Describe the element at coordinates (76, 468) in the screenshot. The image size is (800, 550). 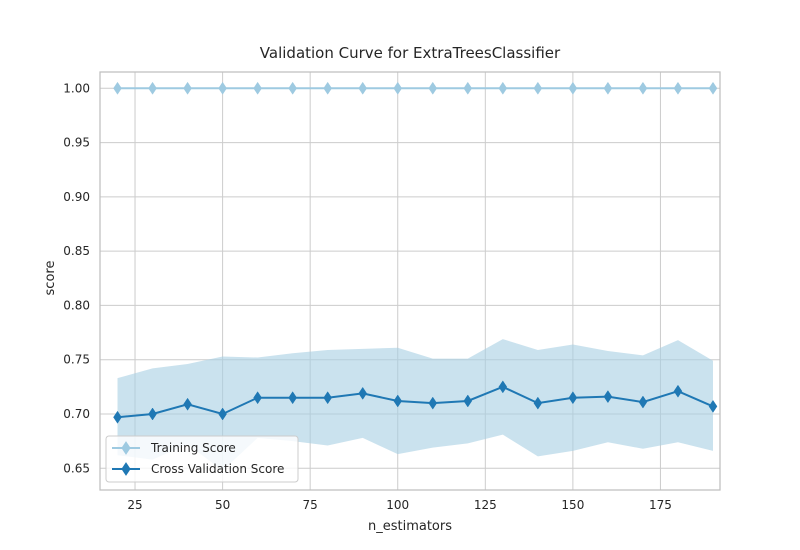
I see `y-tick-label: 0.65` at that location.